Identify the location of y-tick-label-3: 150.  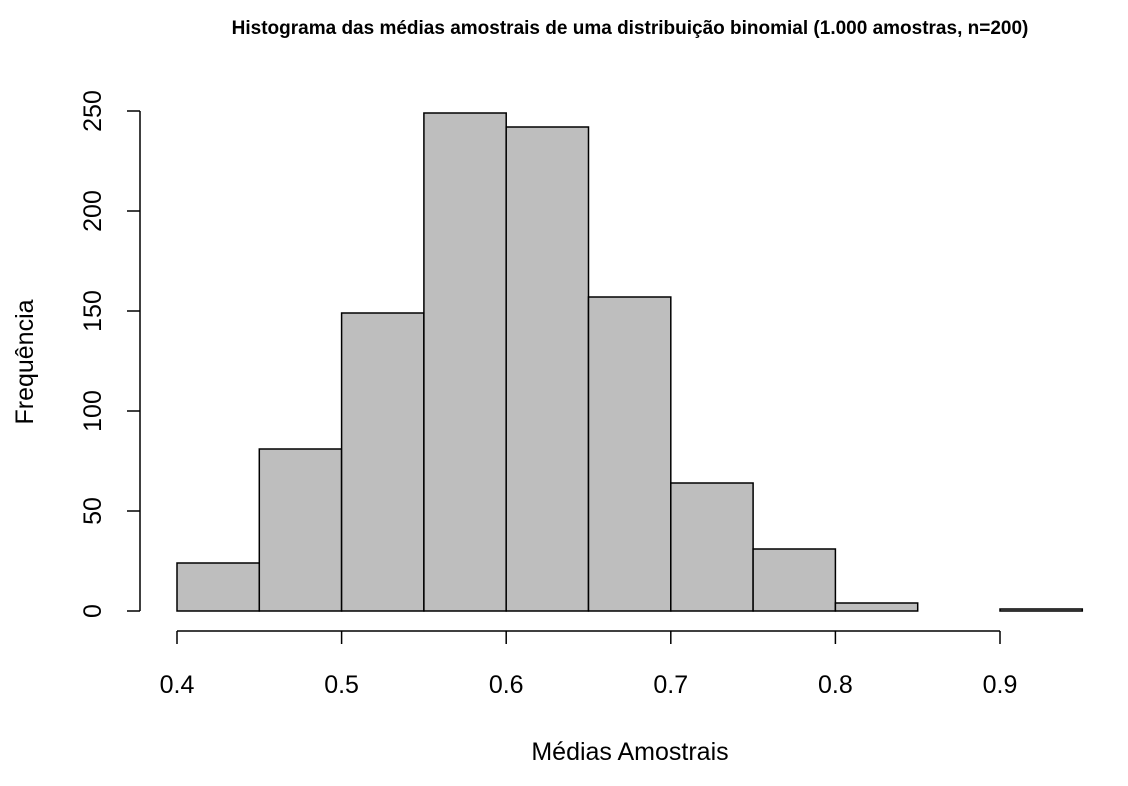
(93, 311).